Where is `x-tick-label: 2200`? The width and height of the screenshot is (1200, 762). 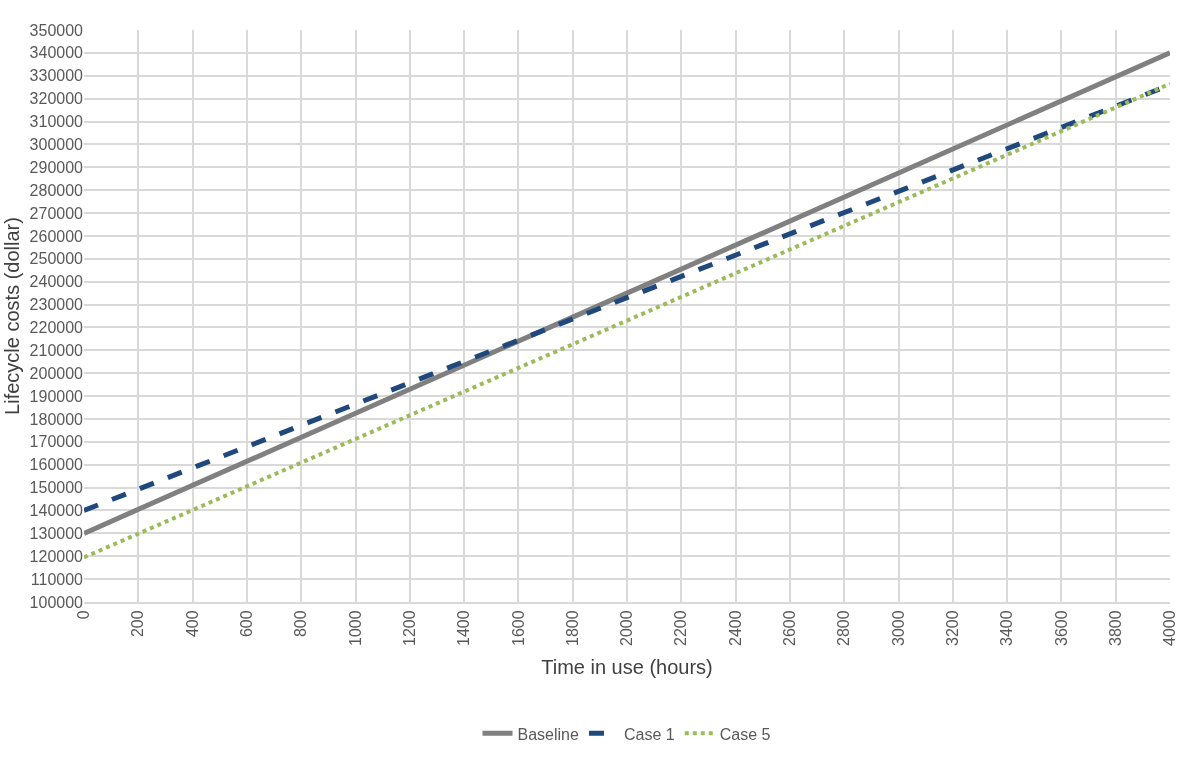
x-tick-label: 2200 is located at coordinates (681, 628).